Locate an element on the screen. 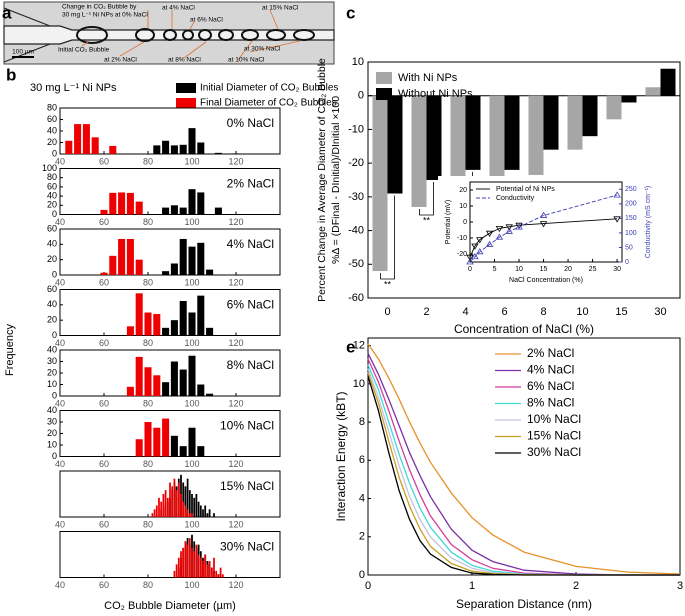  y-tick-label: 40 is located at coordinates (52, 244).